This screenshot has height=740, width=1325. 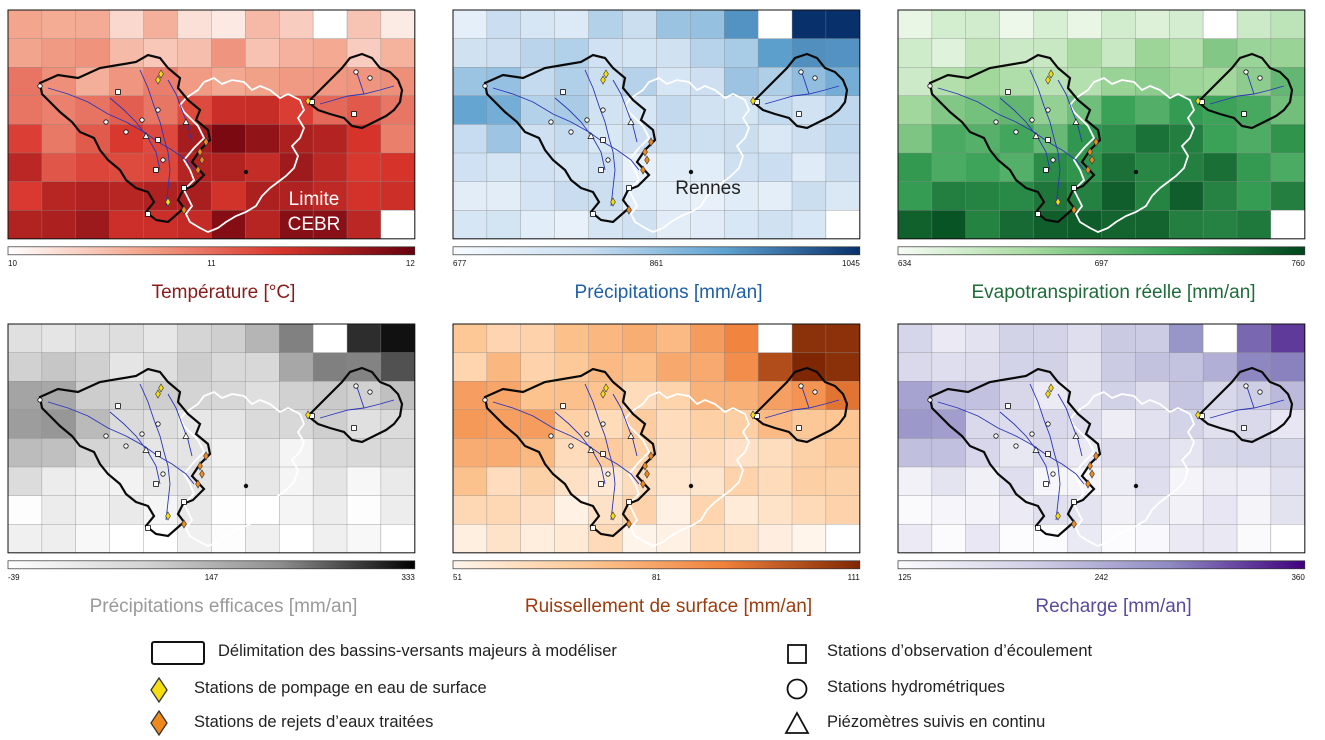 What do you see at coordinates (960, 651) in the screenshot?
I see `legend-flow-label: Stations d’observation d’écoulement` at bounding box center [960, 651].